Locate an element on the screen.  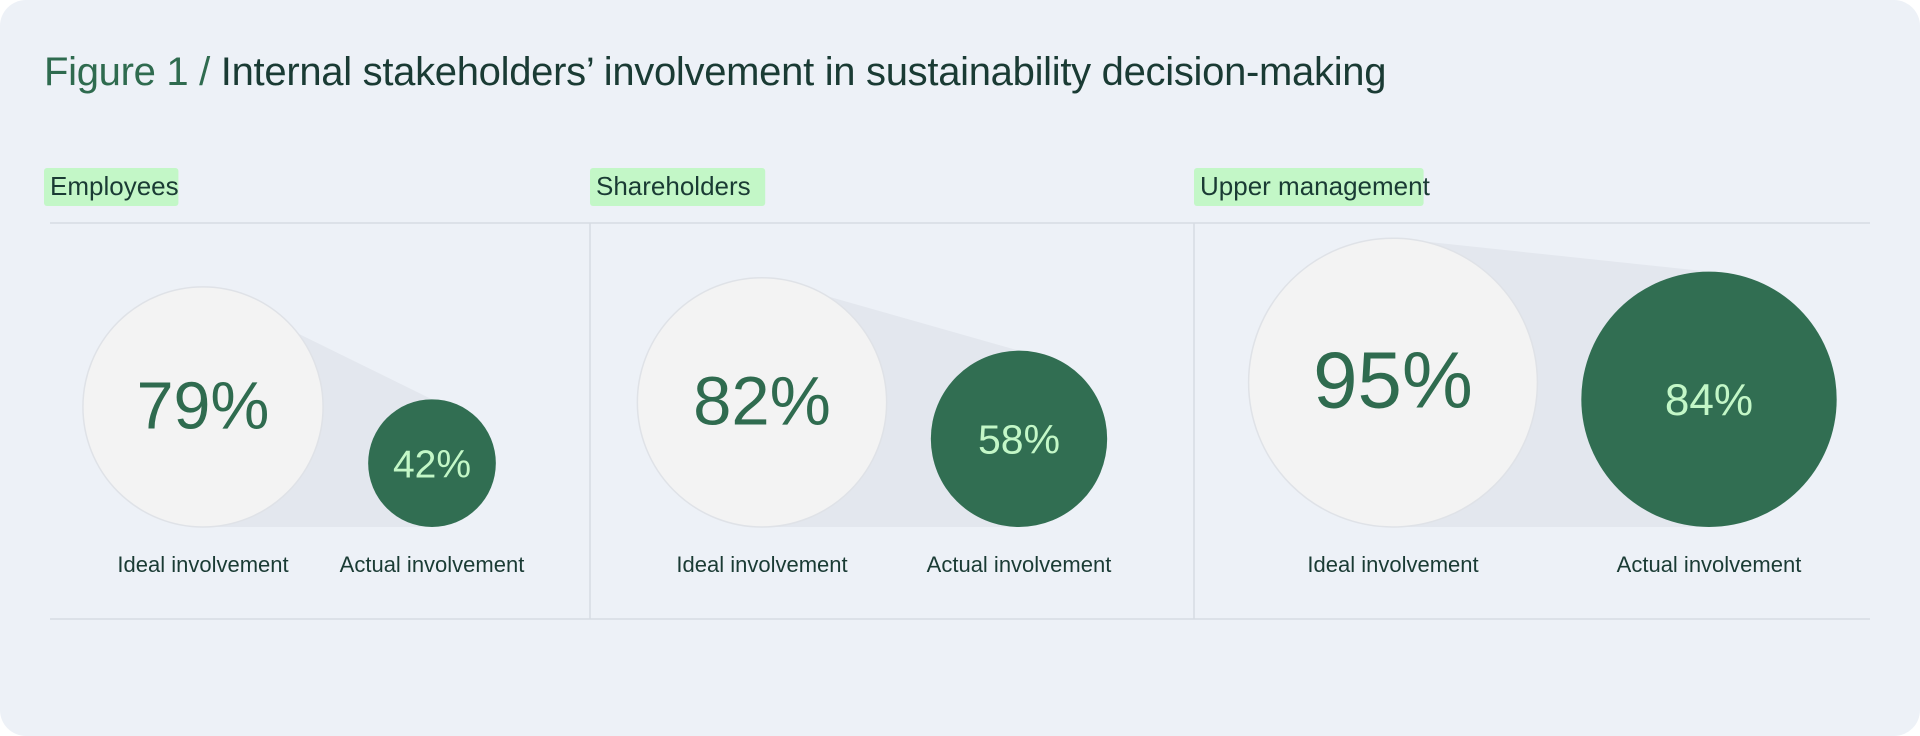
group-label-employees: Employees is located at coordinates (114, 186).